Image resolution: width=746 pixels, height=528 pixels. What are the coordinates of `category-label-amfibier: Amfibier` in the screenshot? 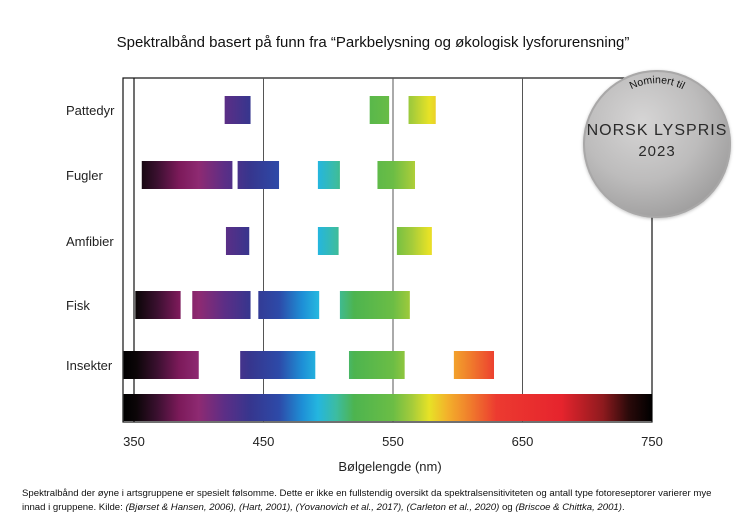 It's located at (90, 241).